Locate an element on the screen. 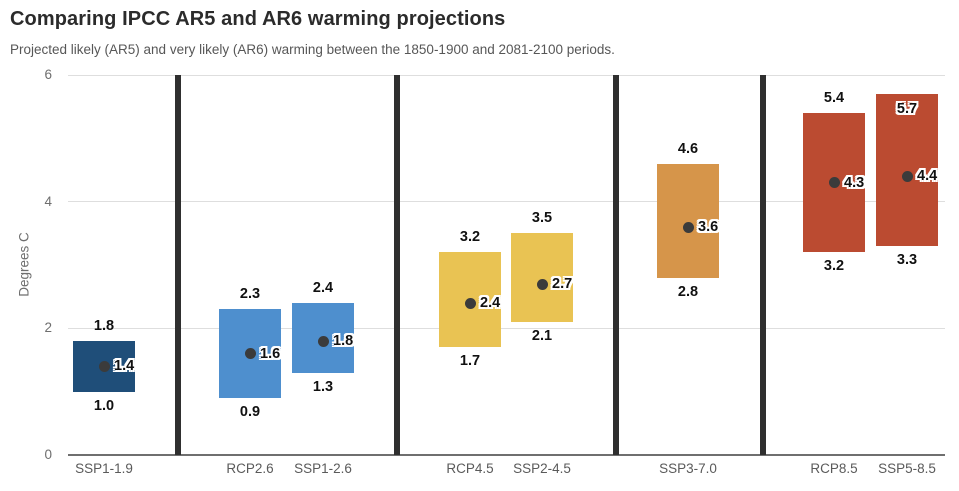 The height and width of the screenshot is (491, 959). range-bar-SSP2-4.5 is located at coordinates (542, 277).